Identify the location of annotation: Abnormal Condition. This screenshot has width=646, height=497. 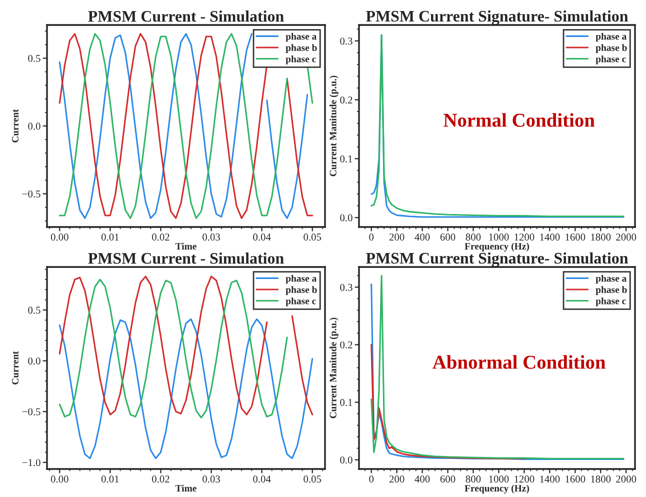
(519, 362).